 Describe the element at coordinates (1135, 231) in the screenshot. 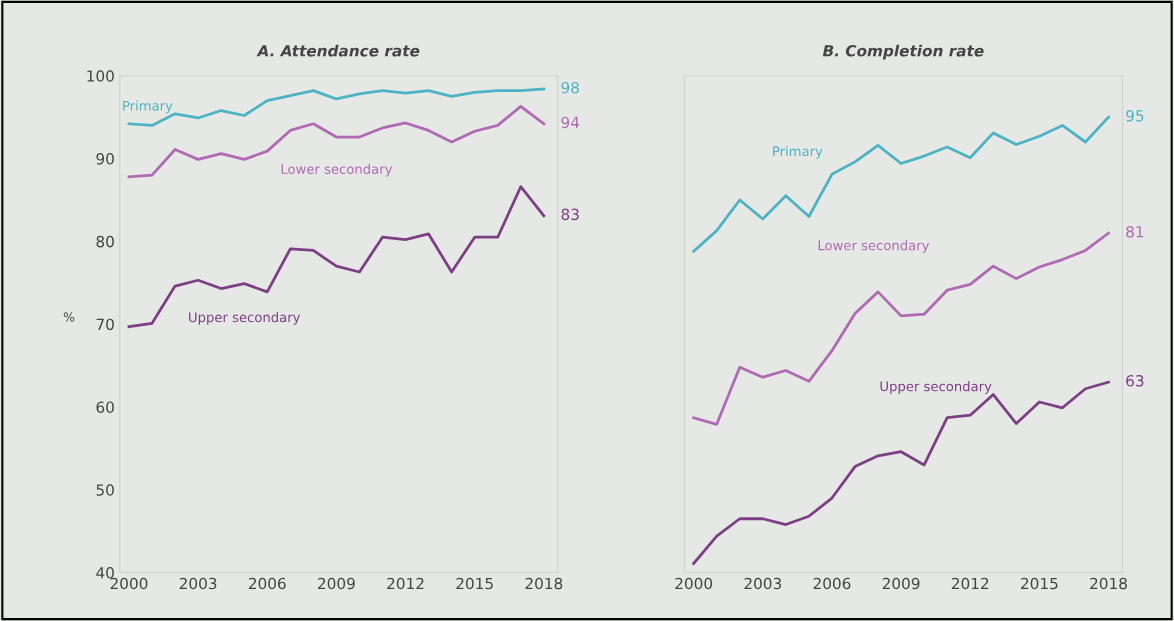

I see `data-label: 81` at that location.